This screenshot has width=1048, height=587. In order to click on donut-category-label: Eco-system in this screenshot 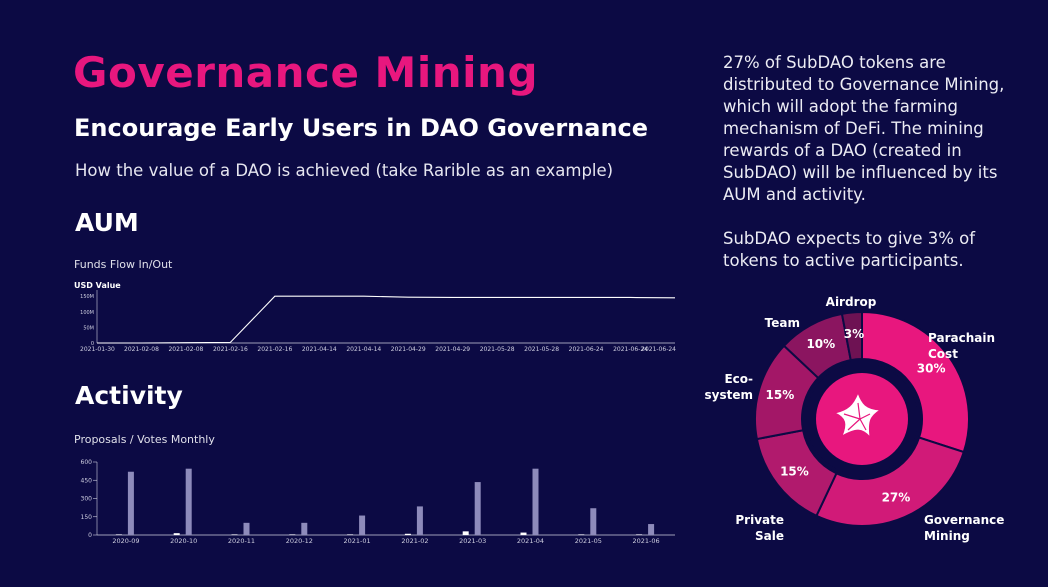, I will do `click(729, 387)`.